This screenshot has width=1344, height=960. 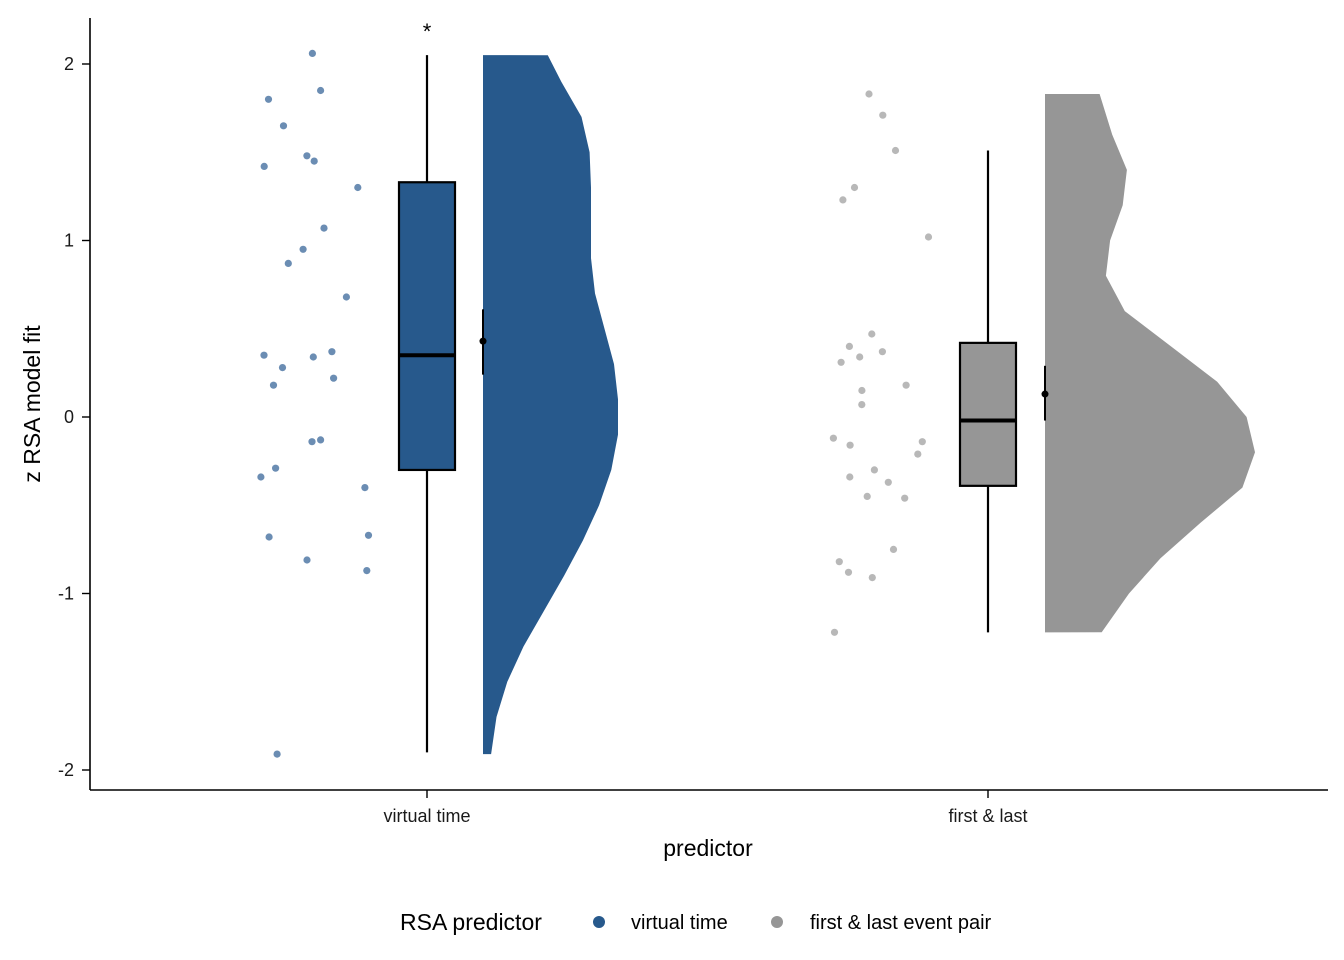 I want to click on box-iqr-first-last, so click(x=988, y=414).